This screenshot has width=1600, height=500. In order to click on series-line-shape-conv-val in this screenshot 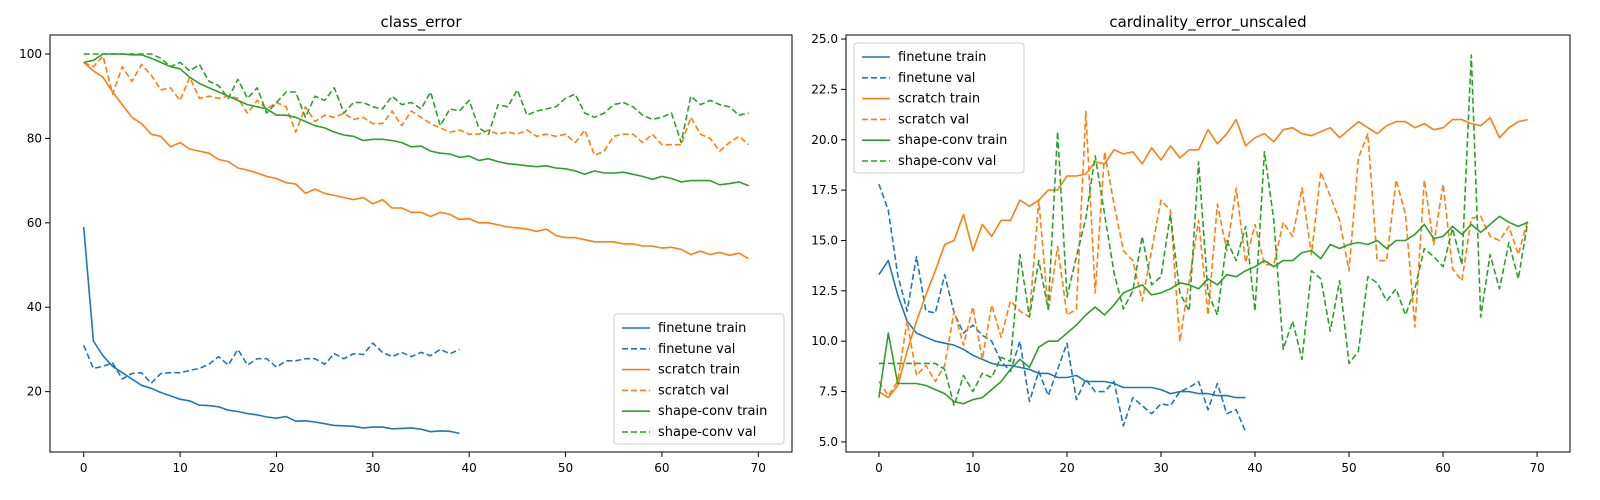, I will do `click(416, 98)`.